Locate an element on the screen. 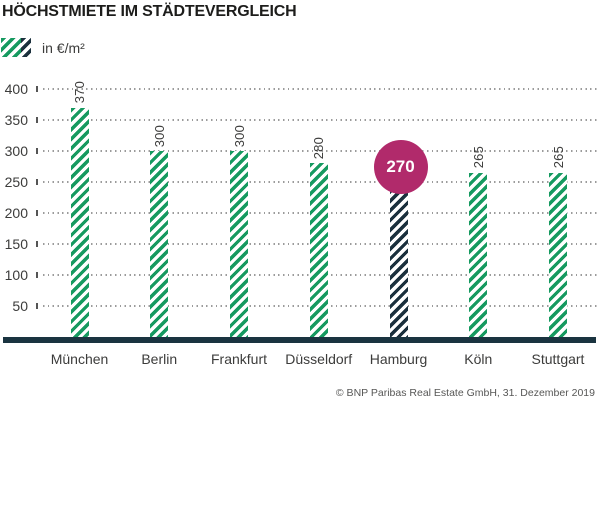 The height and width of the screenshot is (518, 600). category-label: Köln is located at coordinates (478, 359).